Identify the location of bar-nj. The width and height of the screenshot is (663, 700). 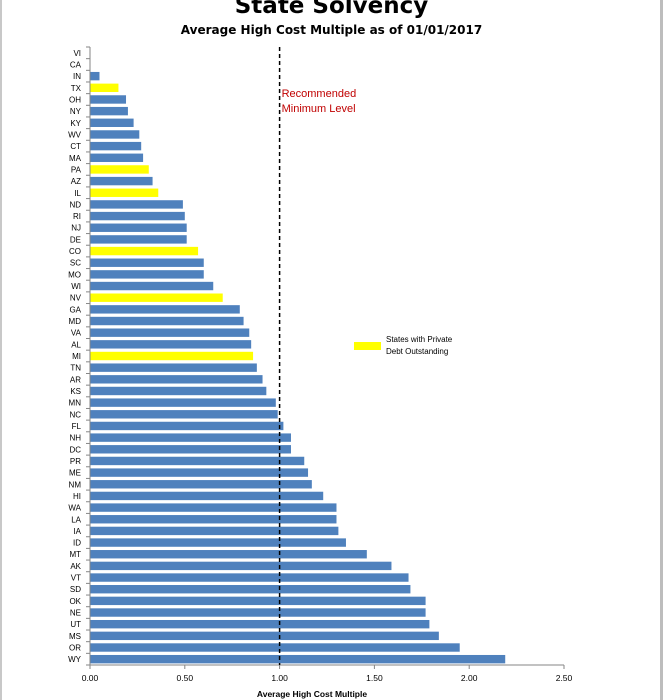
(138, 227).